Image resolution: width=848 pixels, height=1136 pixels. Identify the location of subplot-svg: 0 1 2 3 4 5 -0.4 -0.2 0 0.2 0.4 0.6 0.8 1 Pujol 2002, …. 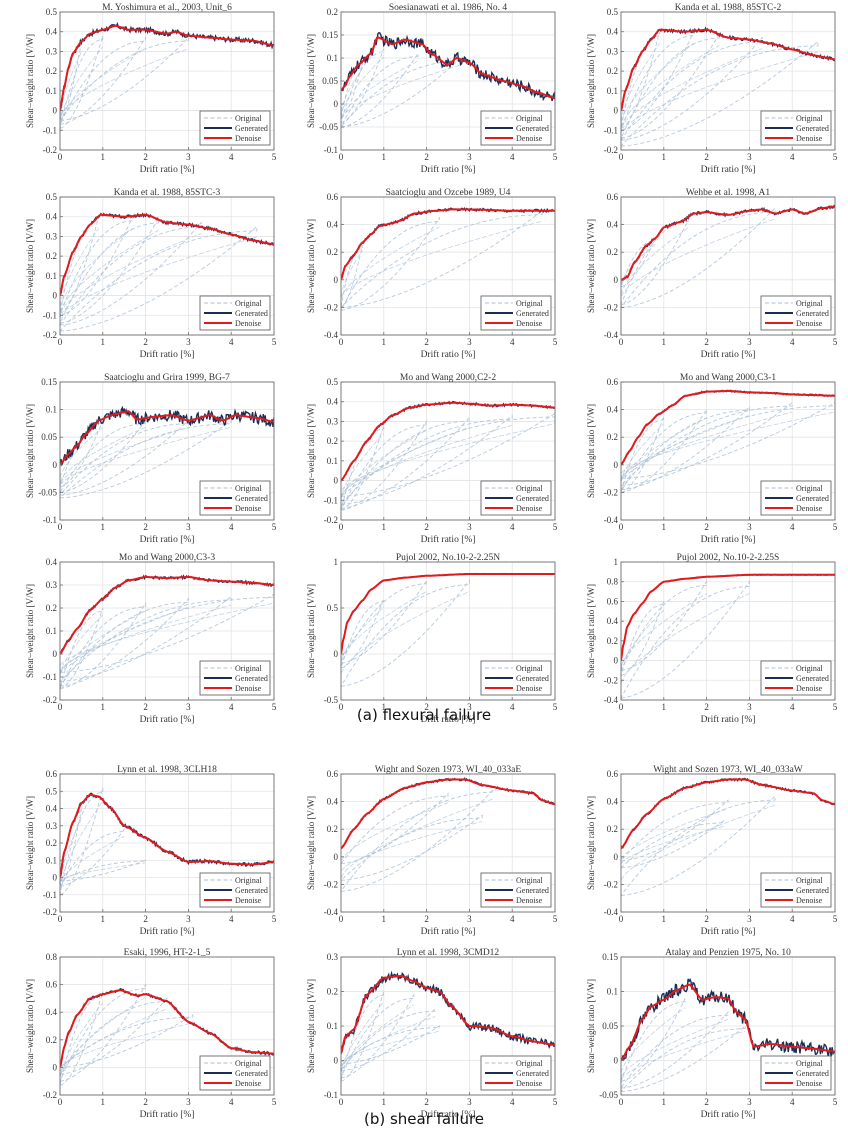
(712, 639).